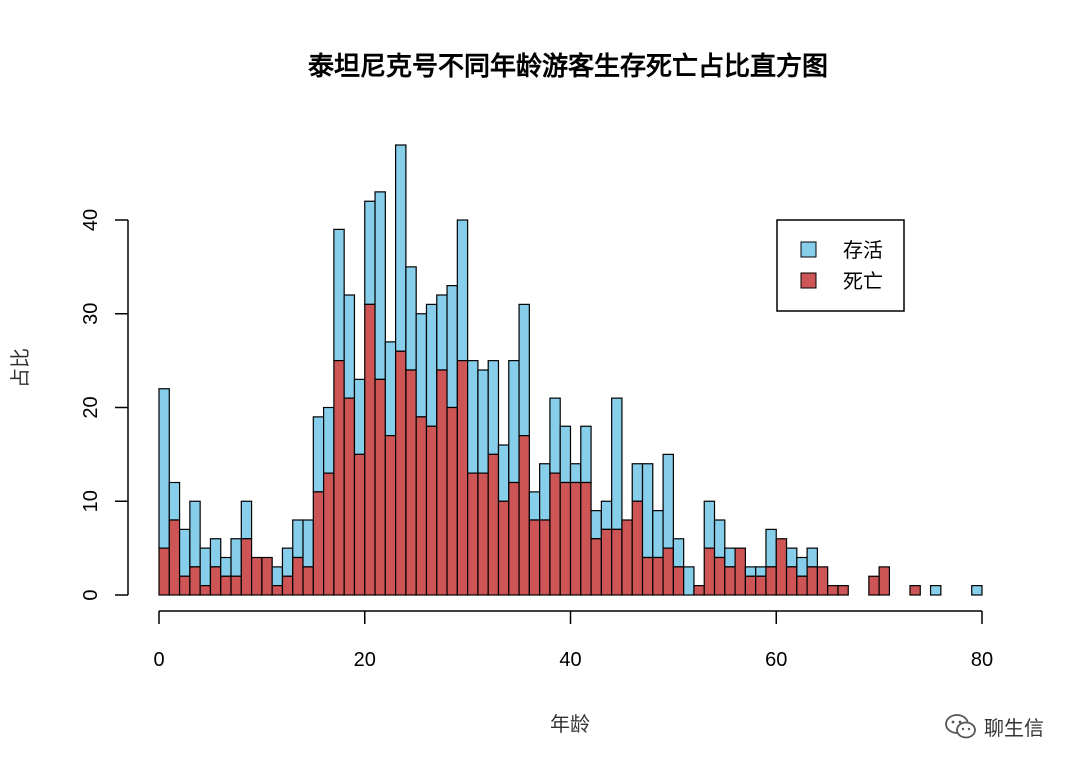  I want to click on x-tick-label: 80, so click(982, 660).